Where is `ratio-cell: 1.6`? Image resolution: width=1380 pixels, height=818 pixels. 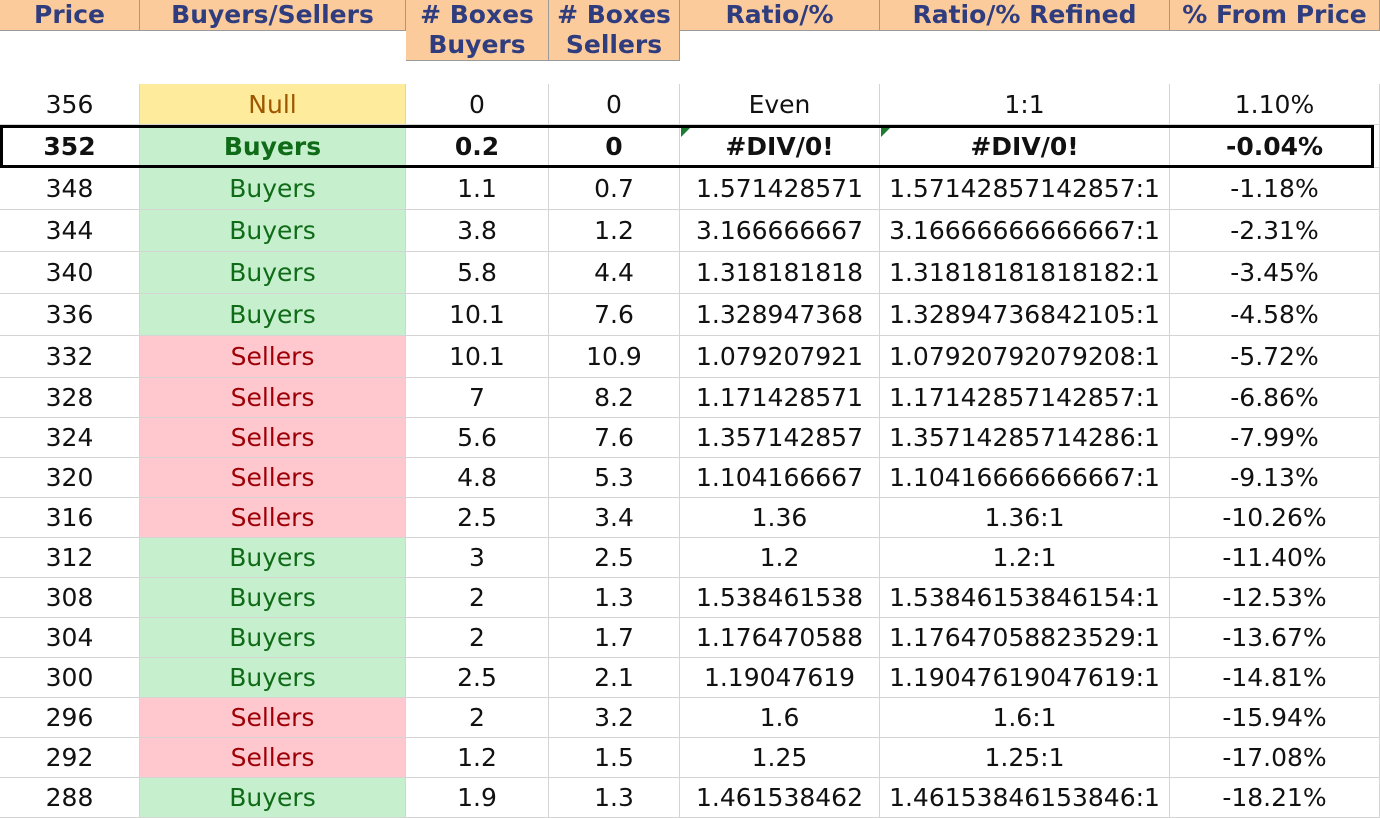
ratio-cell: 1.6 is located at coordinates (780, 718).